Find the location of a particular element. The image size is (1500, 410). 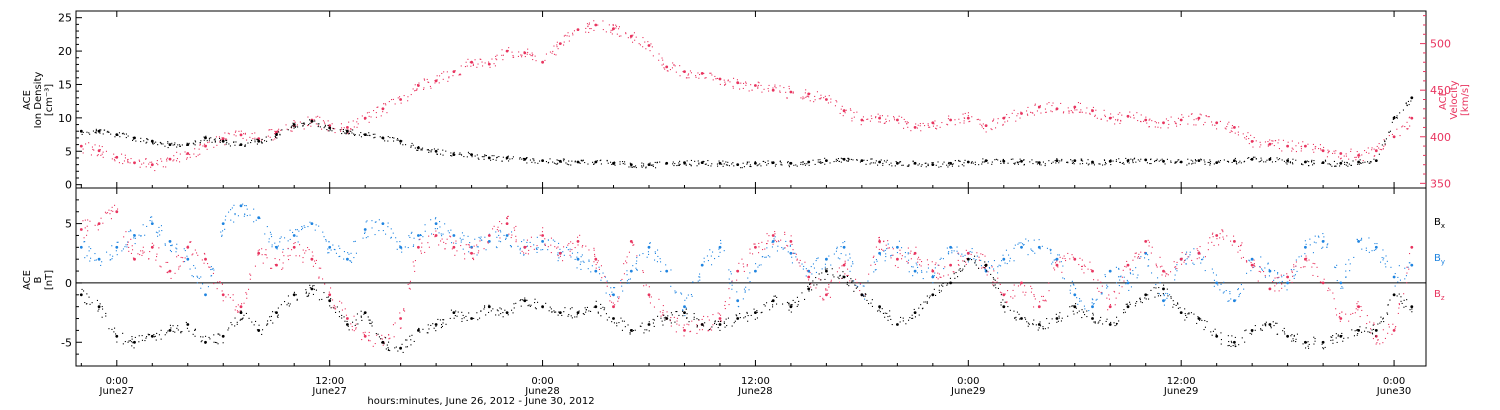

velocity-point is located at coordinates (1092, 111).